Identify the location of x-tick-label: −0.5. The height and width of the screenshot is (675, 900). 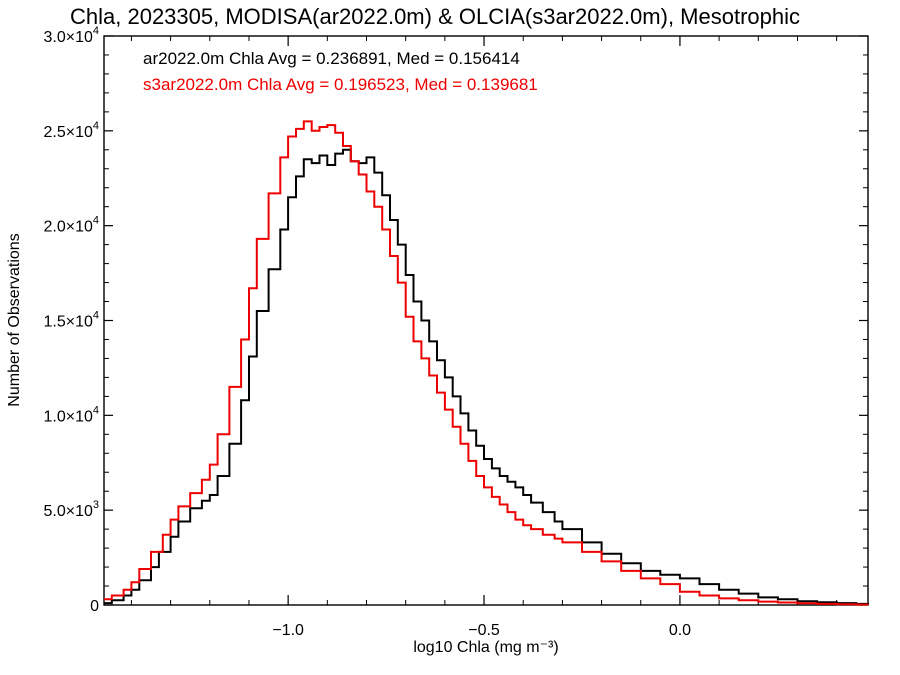
(484, 630).